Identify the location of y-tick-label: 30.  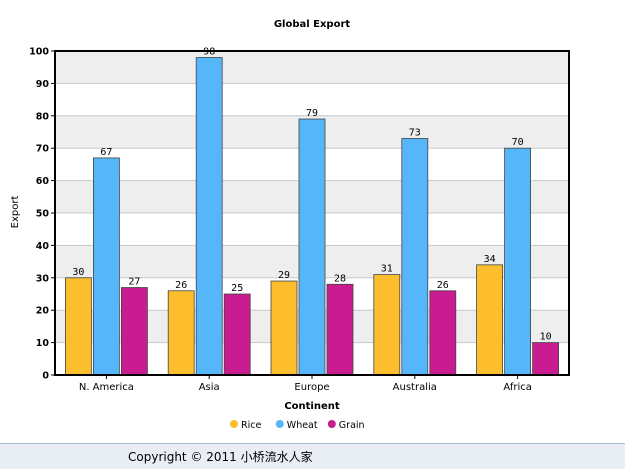
(43, 278).